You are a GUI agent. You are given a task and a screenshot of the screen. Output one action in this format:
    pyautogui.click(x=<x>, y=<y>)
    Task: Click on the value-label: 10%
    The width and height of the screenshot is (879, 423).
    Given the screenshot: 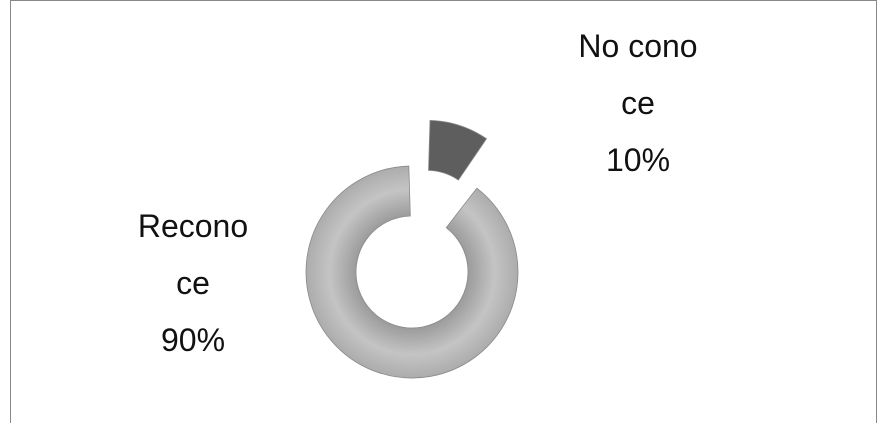 What is the action you would take?
    pyautogui.click(x=638, y=160)
    